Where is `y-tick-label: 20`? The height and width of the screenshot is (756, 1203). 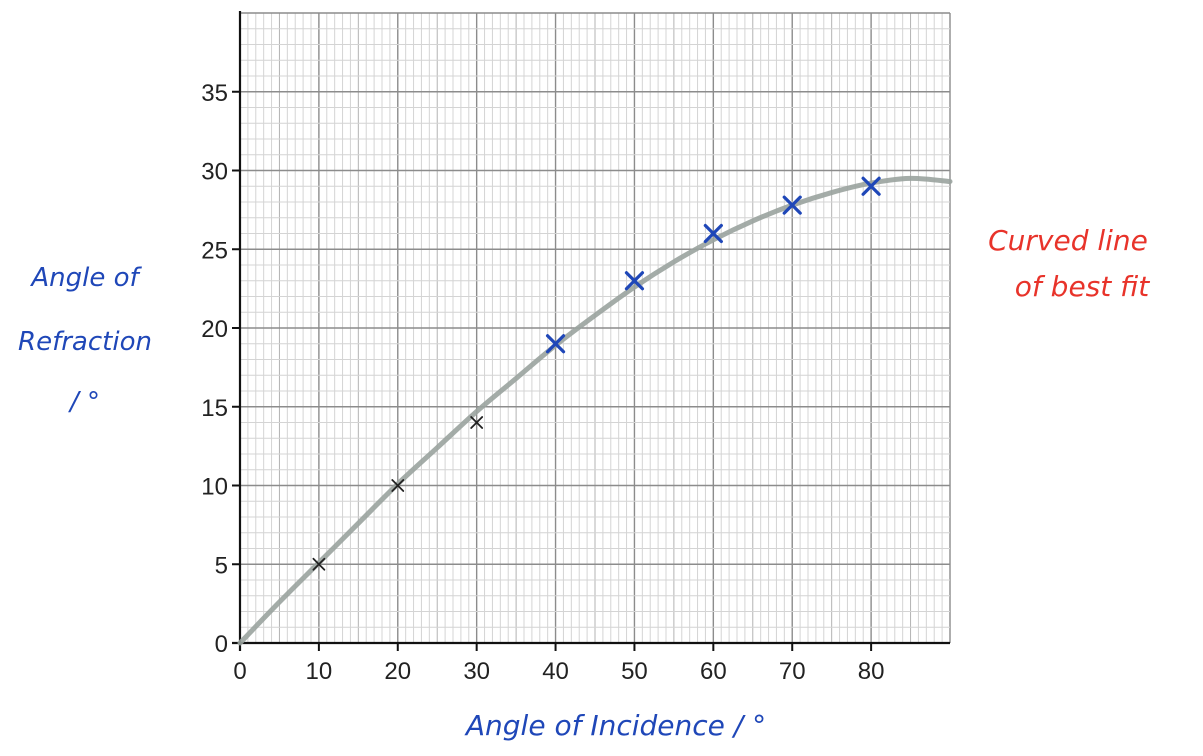 y-tick-label: 20 is located at coordinates (214, 329).